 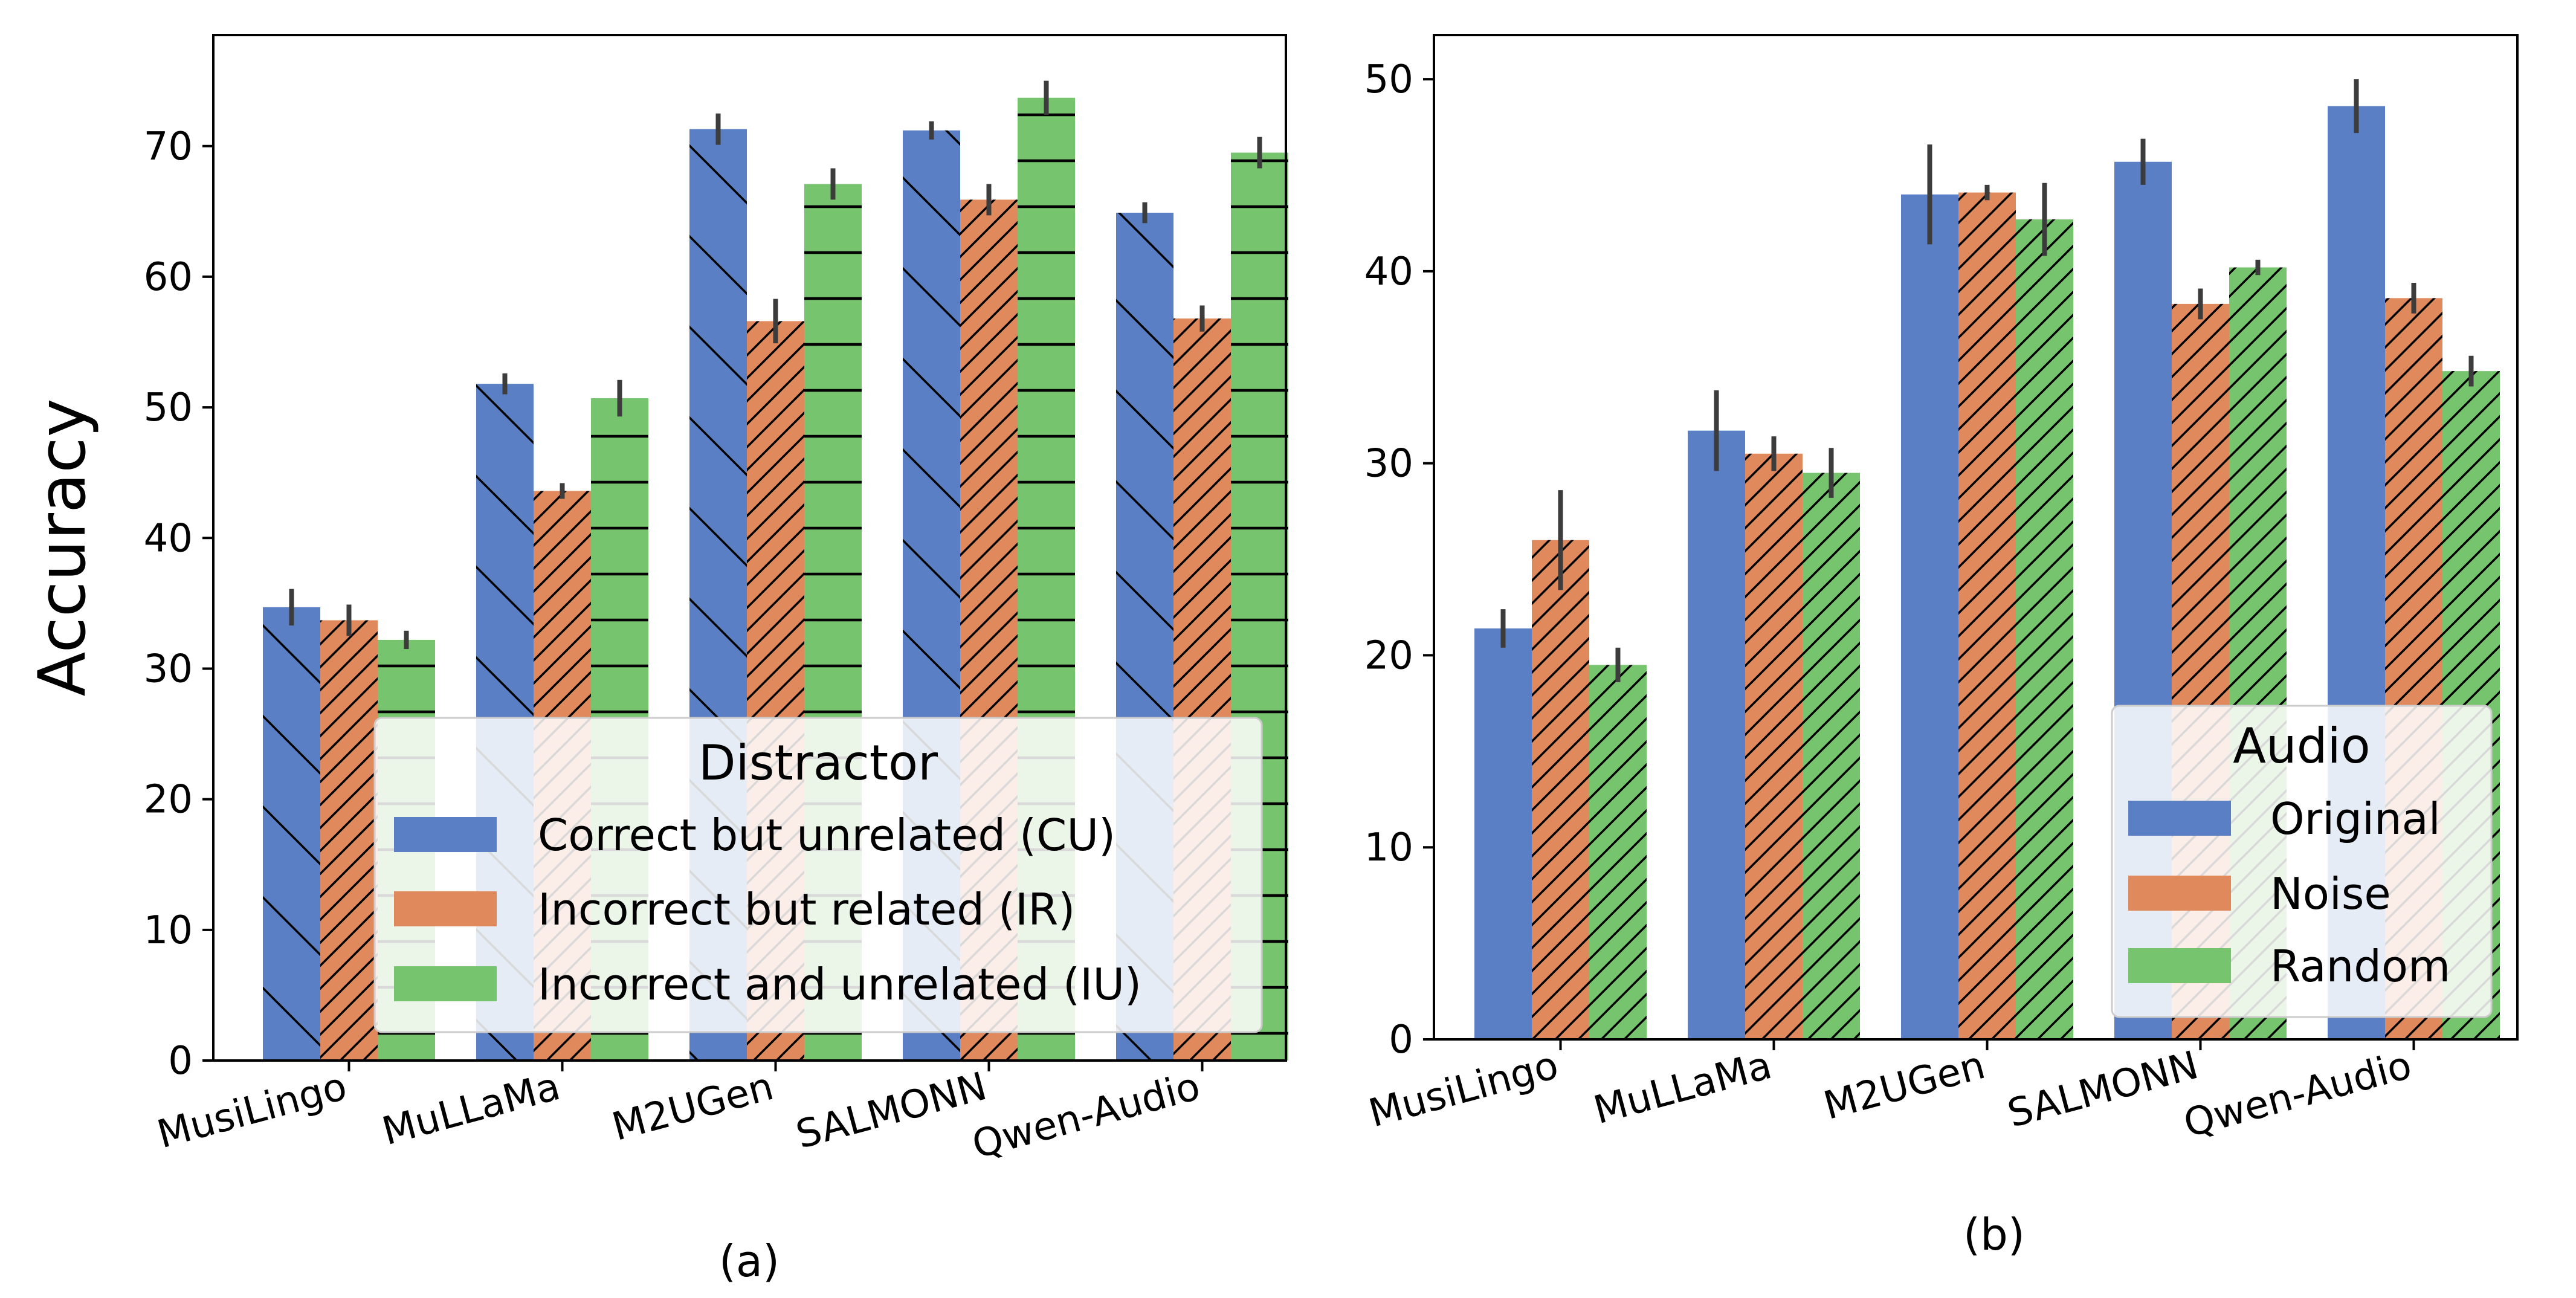 I want to click on bar-random-mullama-hatch, so click(x=1832, y=756).